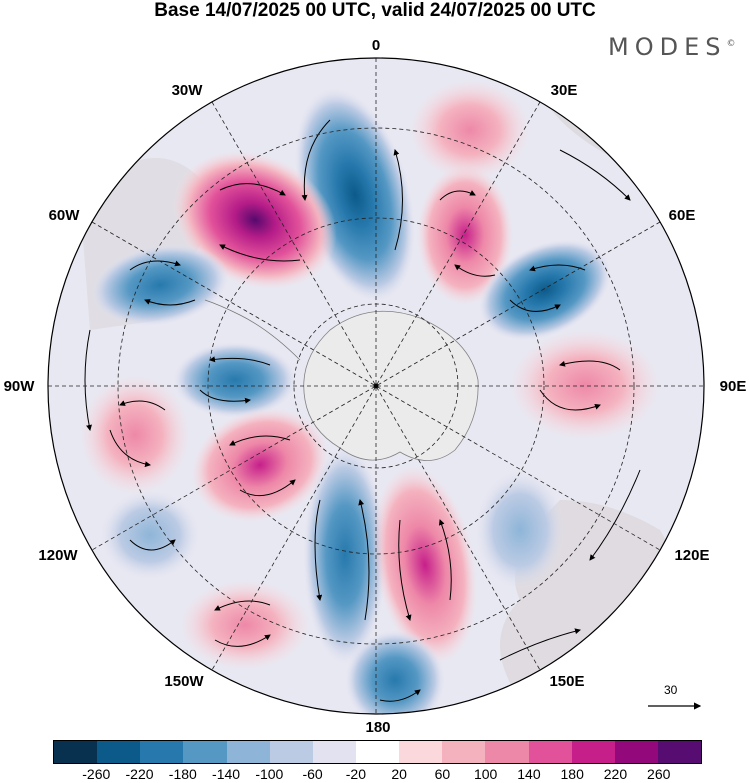  What do you see at coordinates (269, 774) in the screenshot?
I see `colorbar-tick-label: -100` at bounding box center [269, 774].